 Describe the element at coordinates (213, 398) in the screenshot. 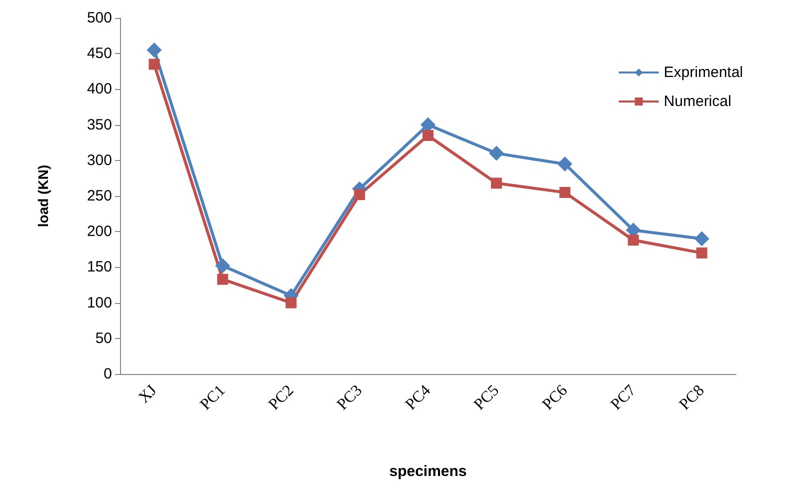

I see `x-tick-label: PC1` at that location.